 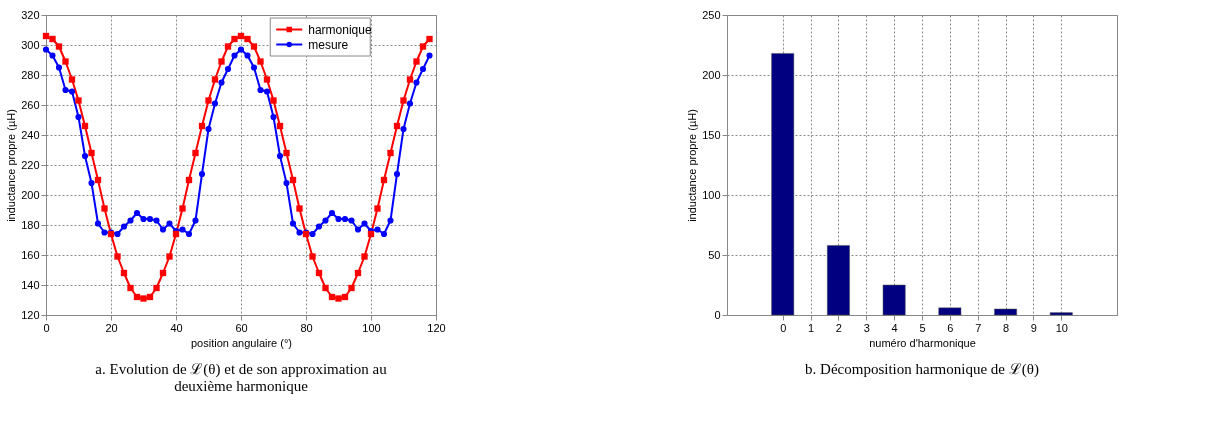 I want to click on y-tick-label: 100, so click(x=711, y=194).